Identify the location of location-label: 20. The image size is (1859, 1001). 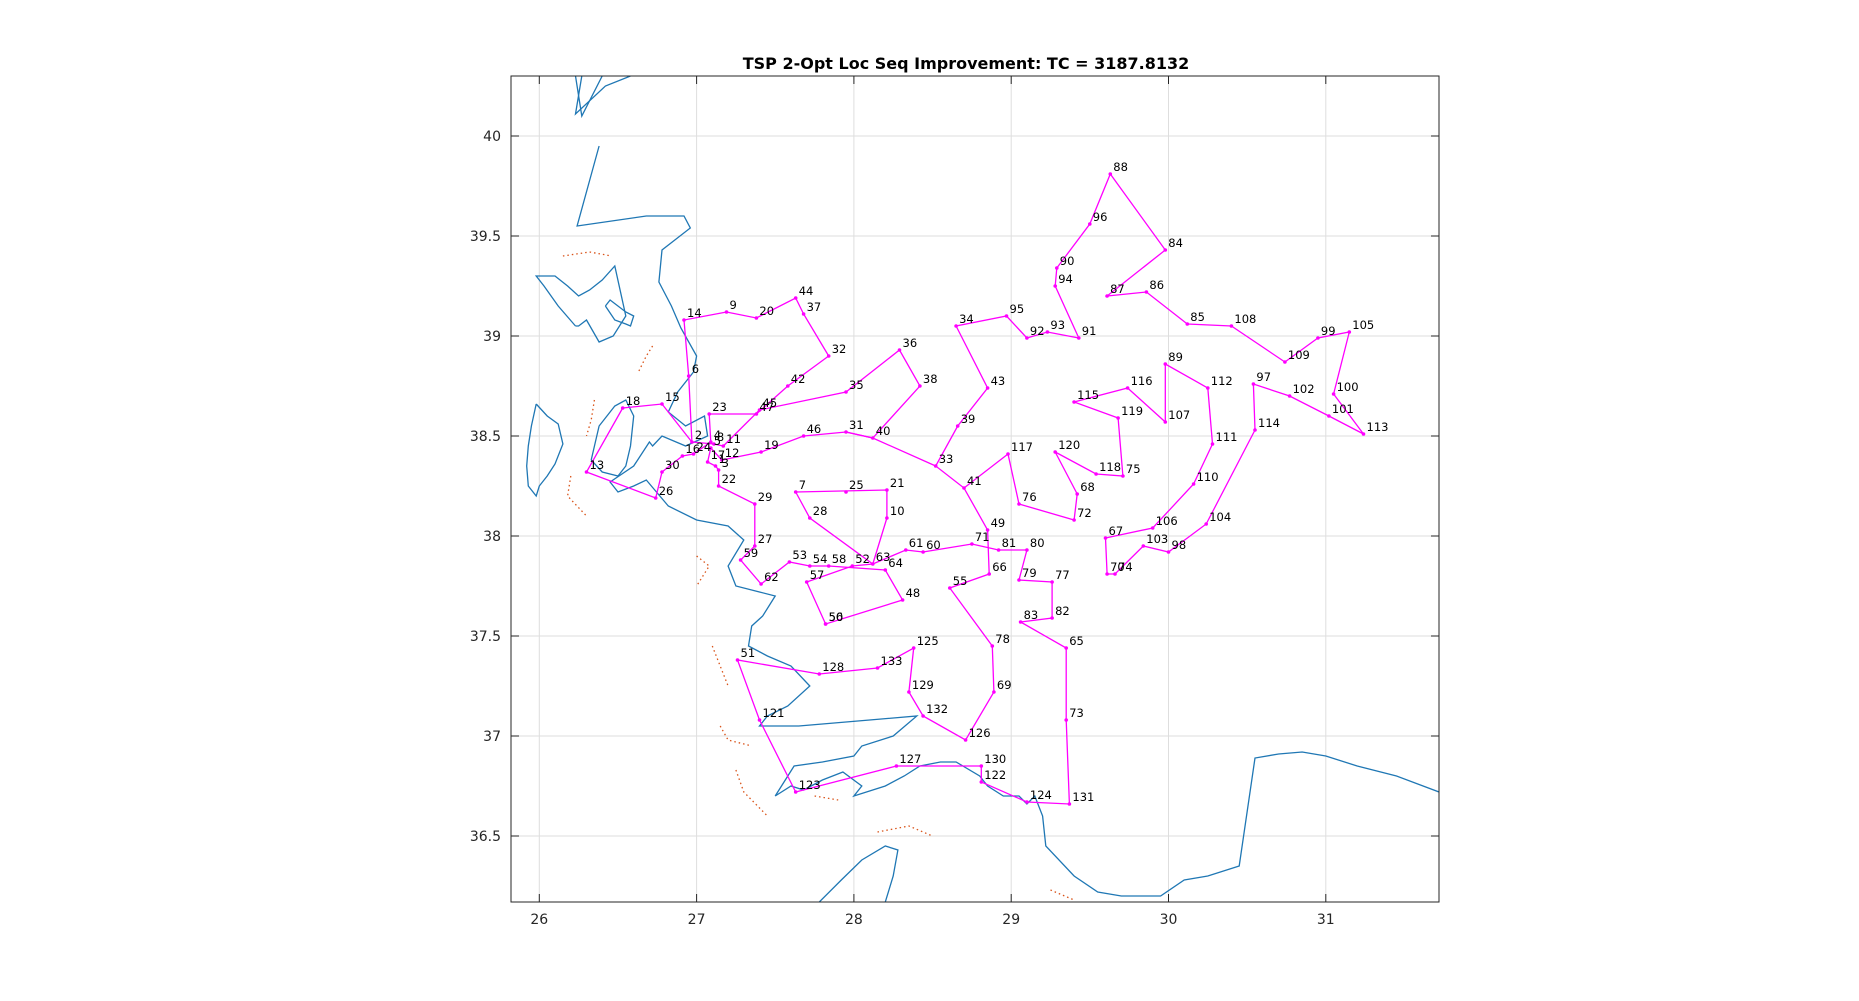
(766, 311).